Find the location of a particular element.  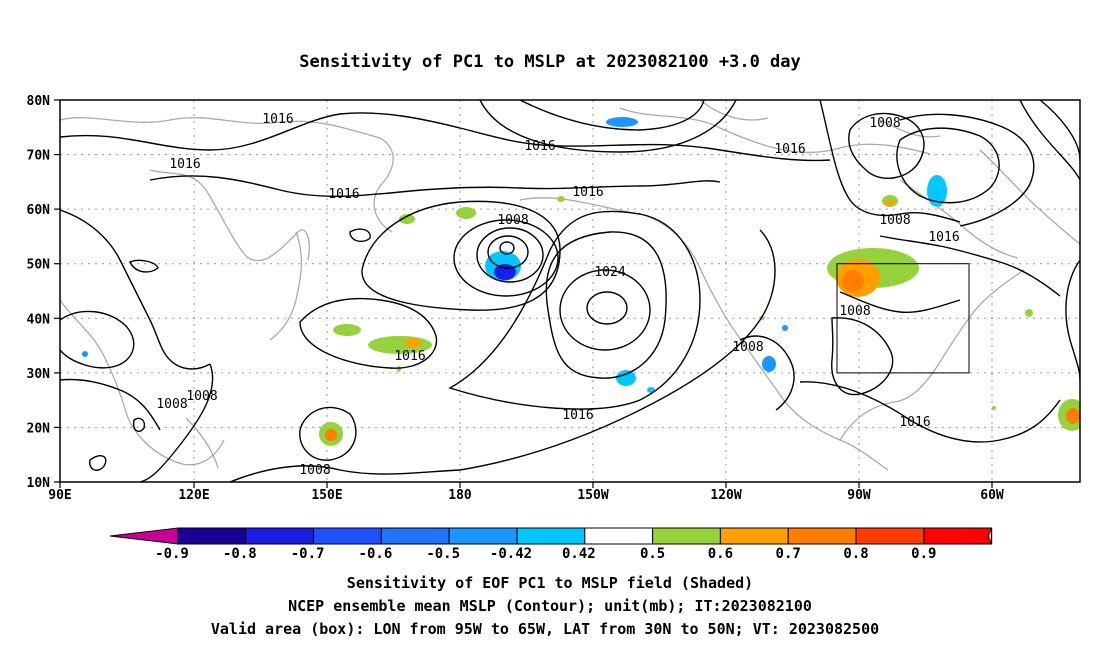

colorbar-label: -0.6 is located at coordinates (376, 554).